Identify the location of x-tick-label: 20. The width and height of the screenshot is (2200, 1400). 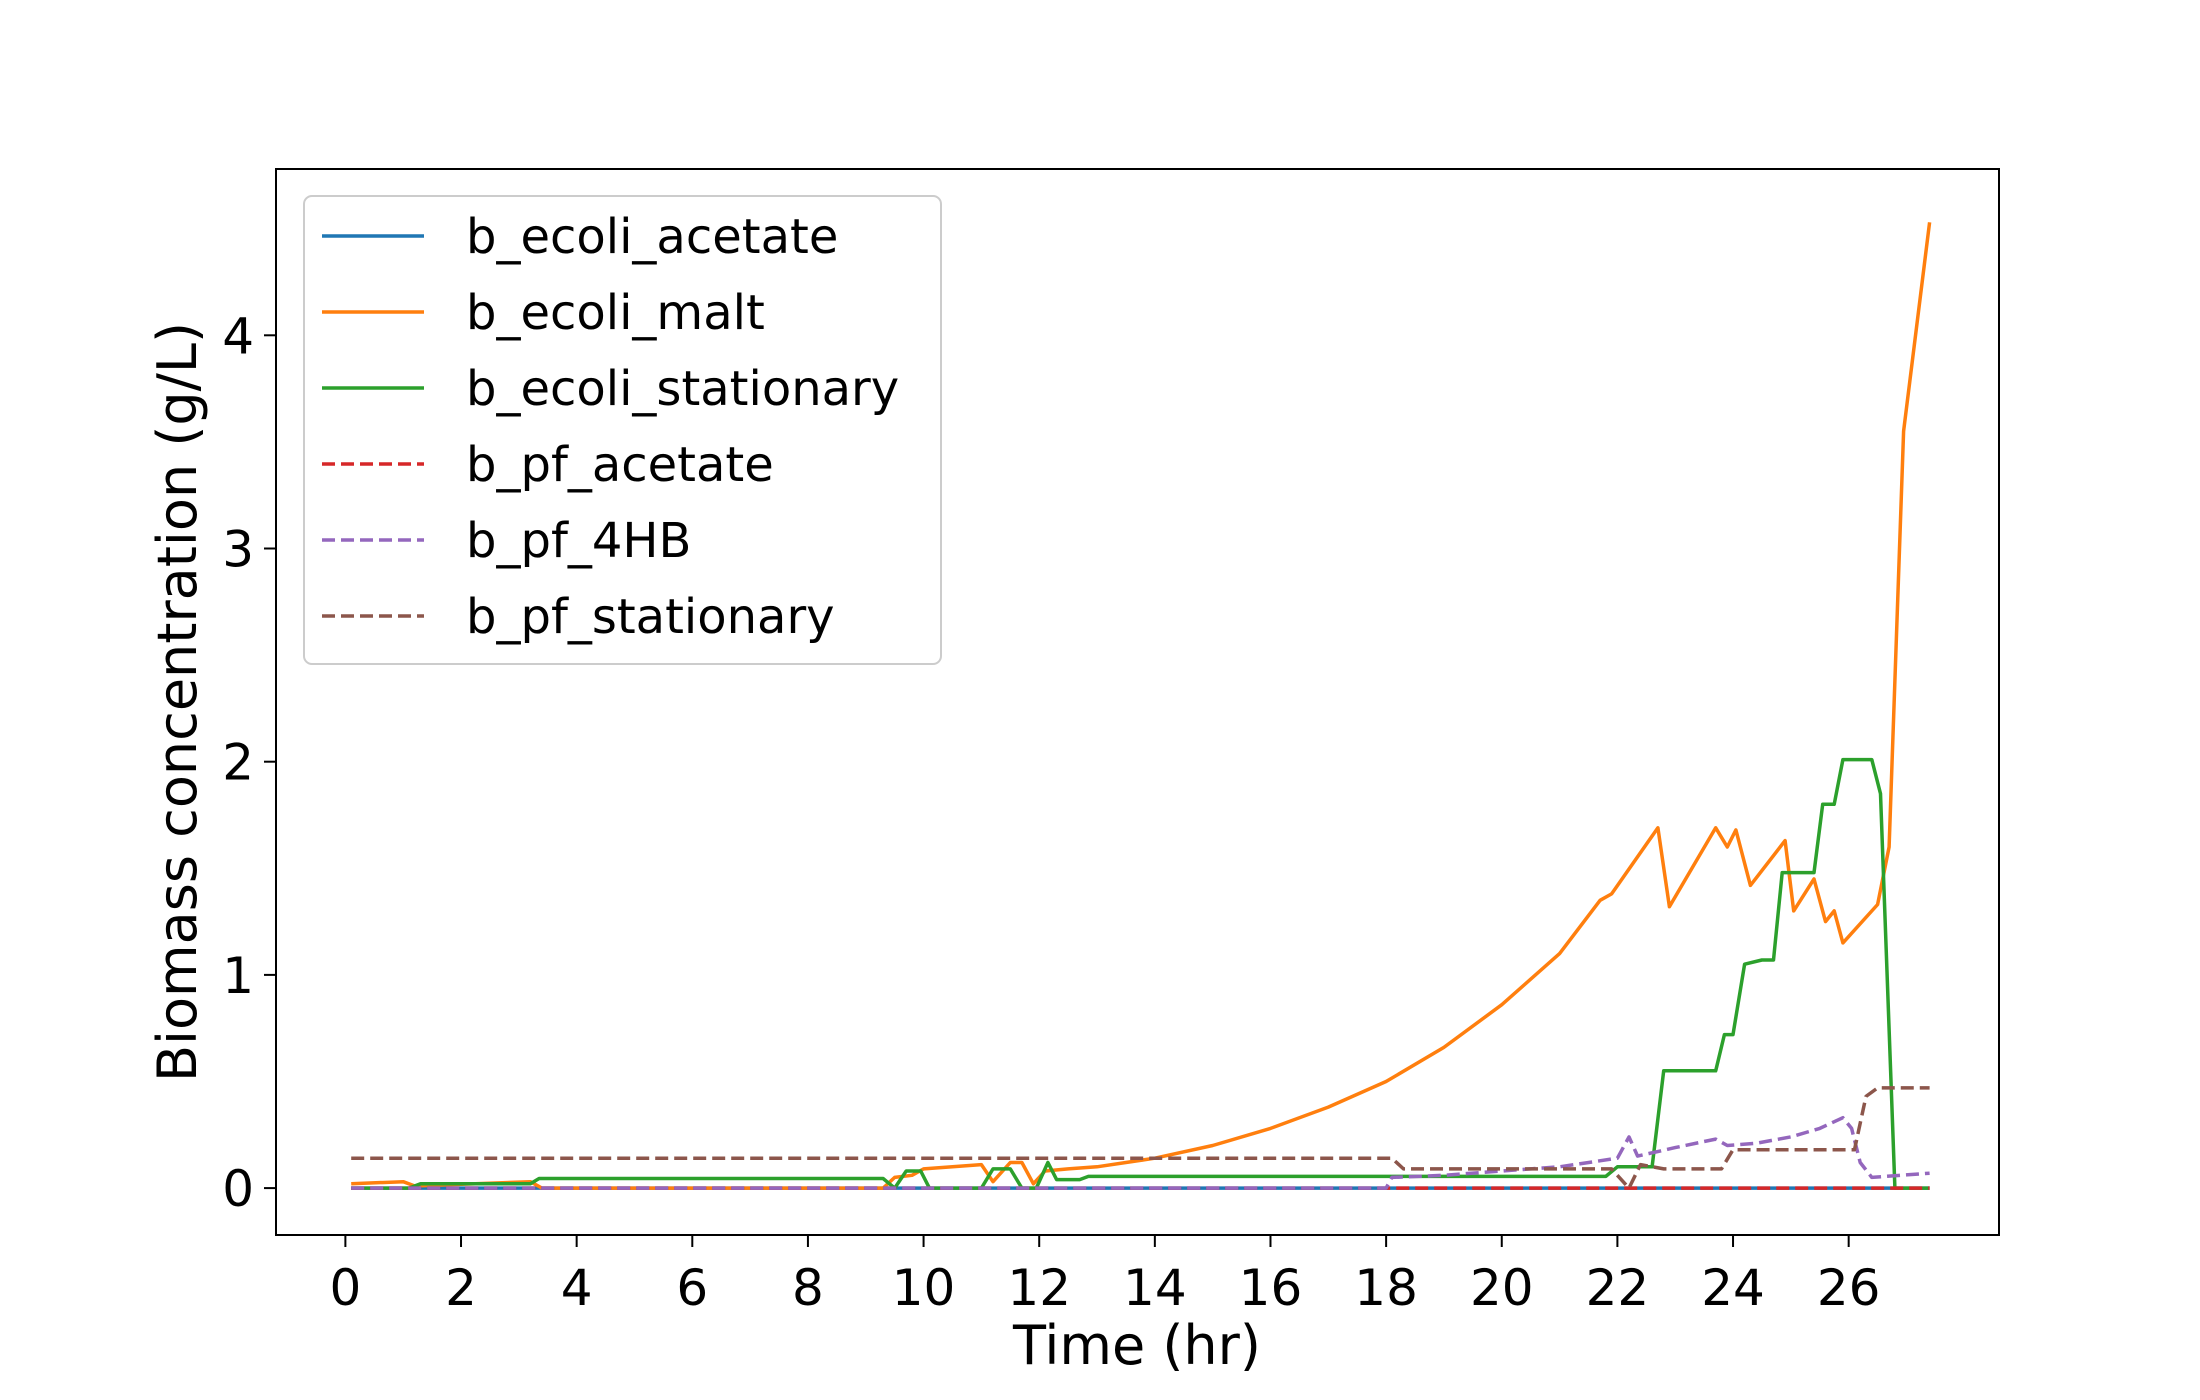
(1502, 1288).